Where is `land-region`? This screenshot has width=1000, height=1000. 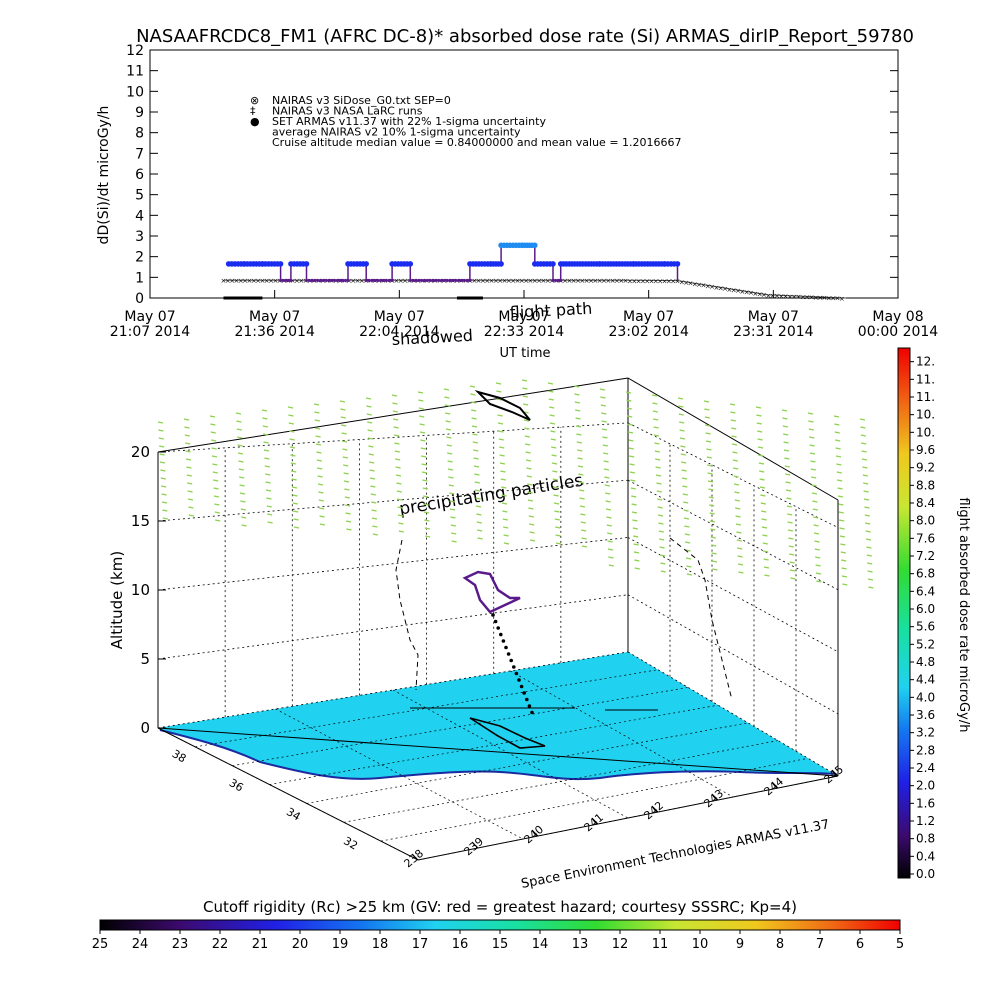
land-region is located at coordinates (497, 794).